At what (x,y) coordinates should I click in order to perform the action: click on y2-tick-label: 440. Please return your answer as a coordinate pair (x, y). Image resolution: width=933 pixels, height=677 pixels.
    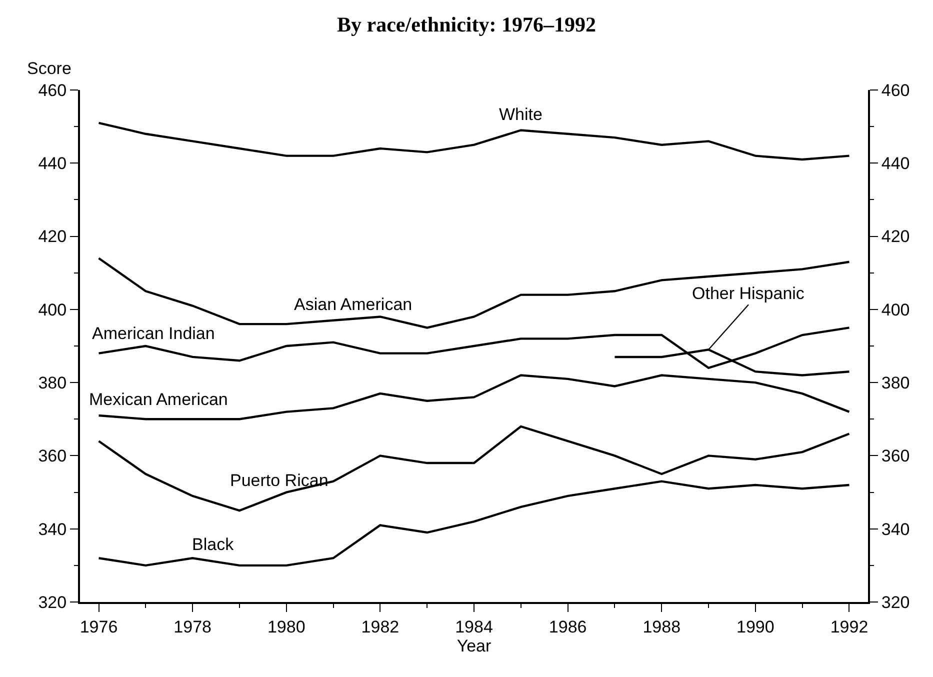
    Looking at the image, I should click on (895, 164).